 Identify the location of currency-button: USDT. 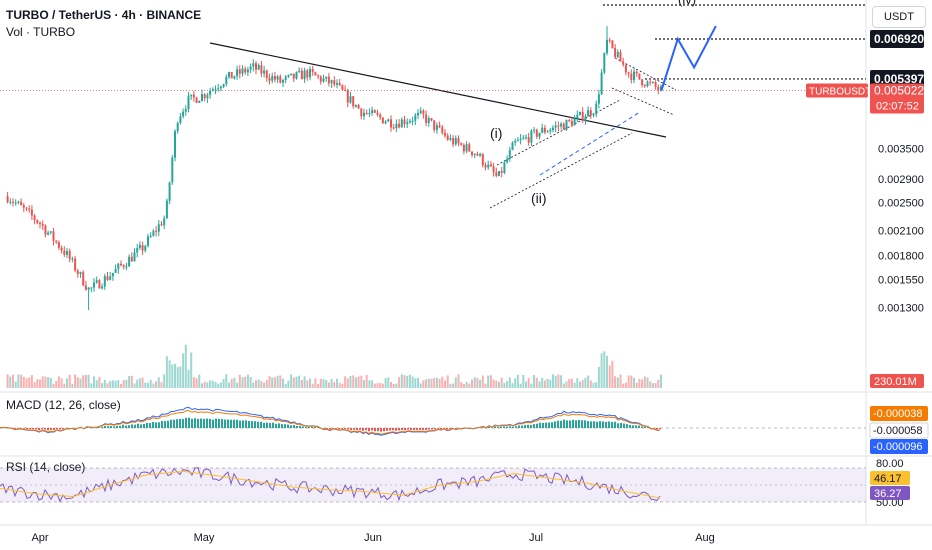
(899, 17).